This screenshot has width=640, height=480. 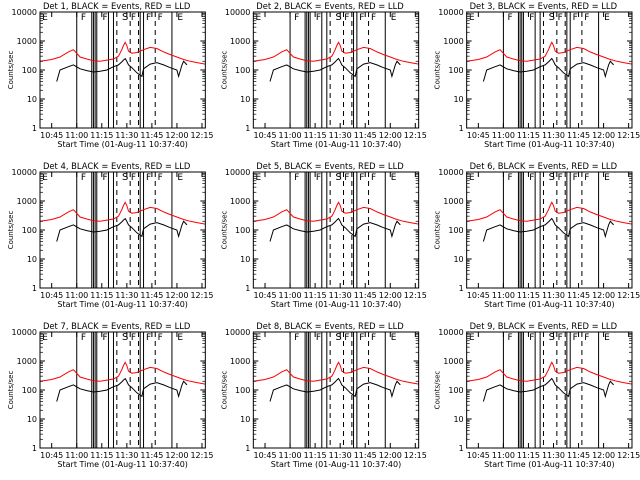 What do you see at coordinates (116, 6) in the screenshot?
I see `panel-title: Det 1, BLACK = Events, RED = LLD` at bounding box center [116, 6].